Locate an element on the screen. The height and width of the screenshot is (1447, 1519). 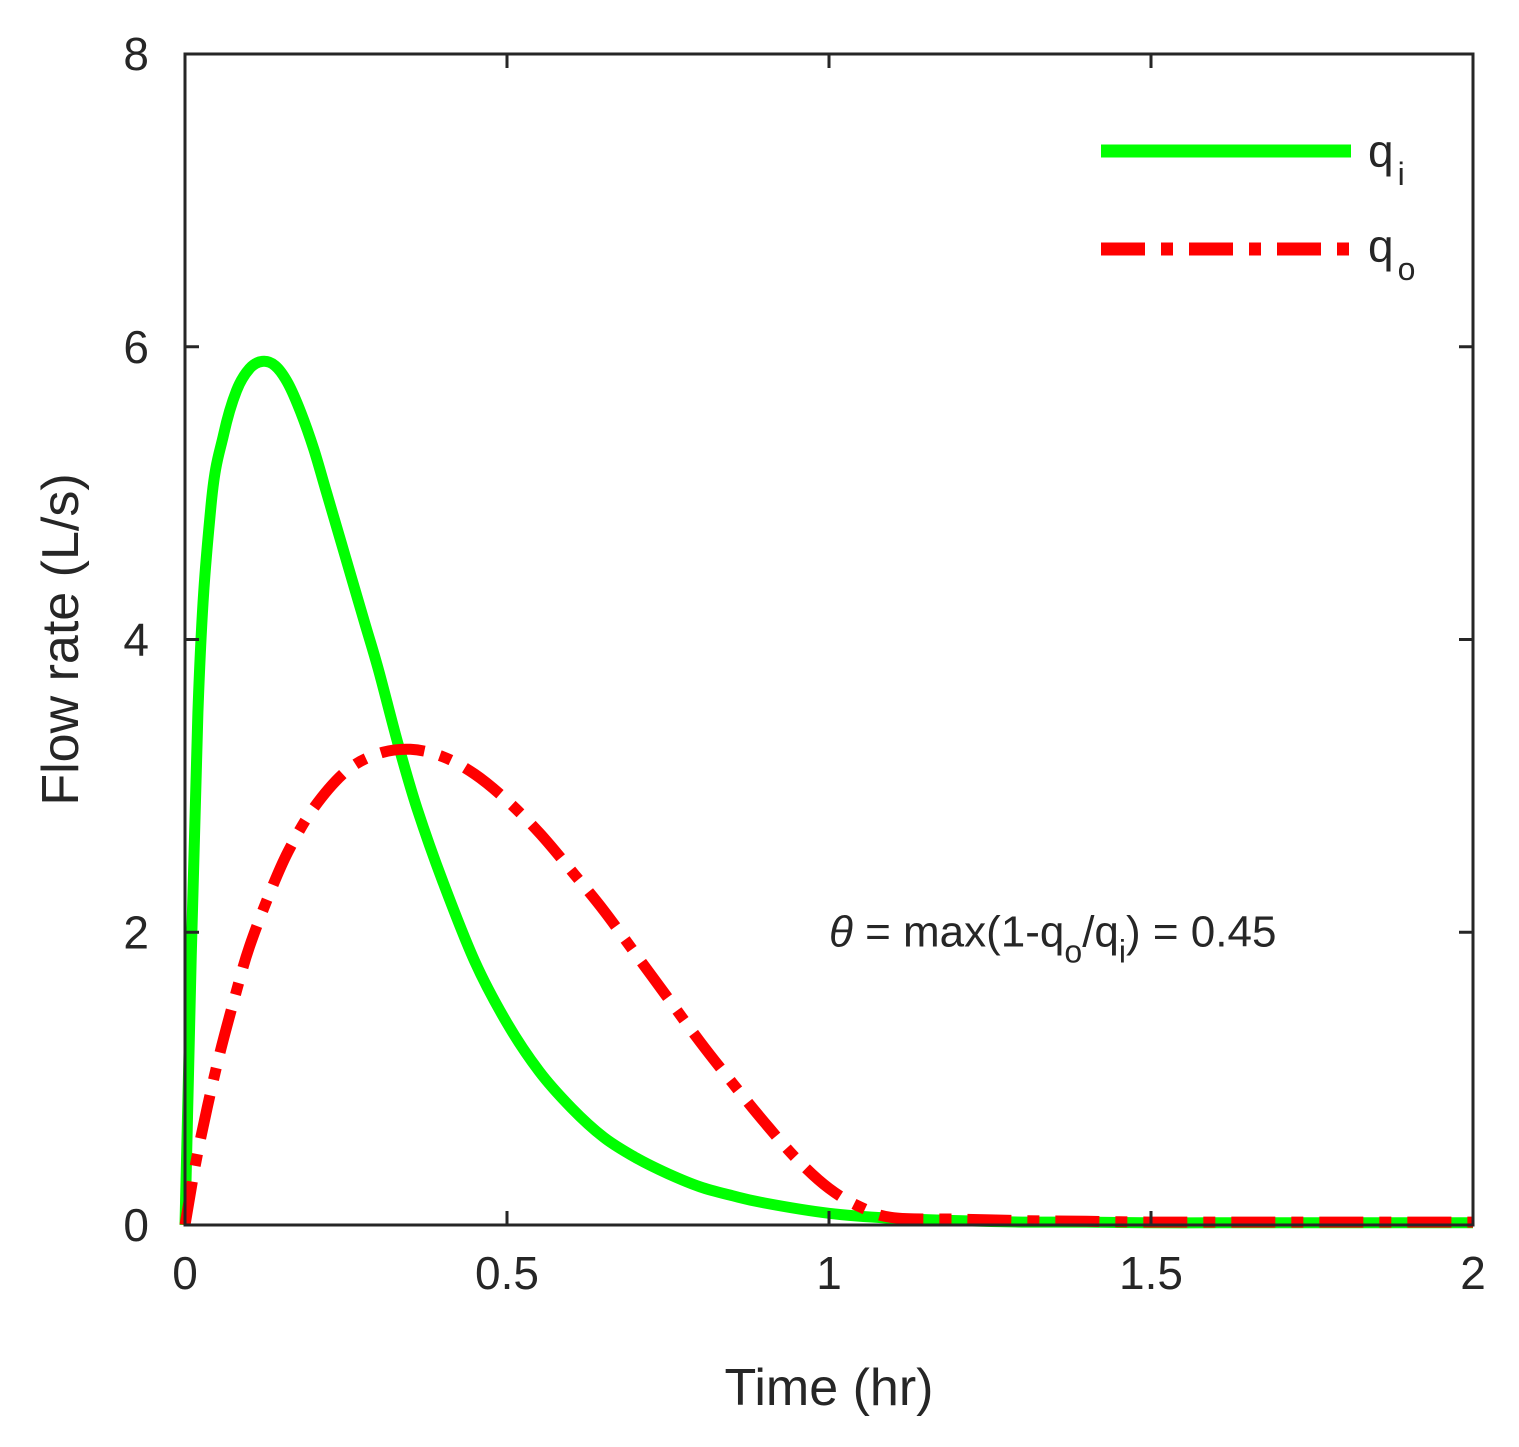
x-axis-label: Time (hr) is located at coordinates (829, 1388).